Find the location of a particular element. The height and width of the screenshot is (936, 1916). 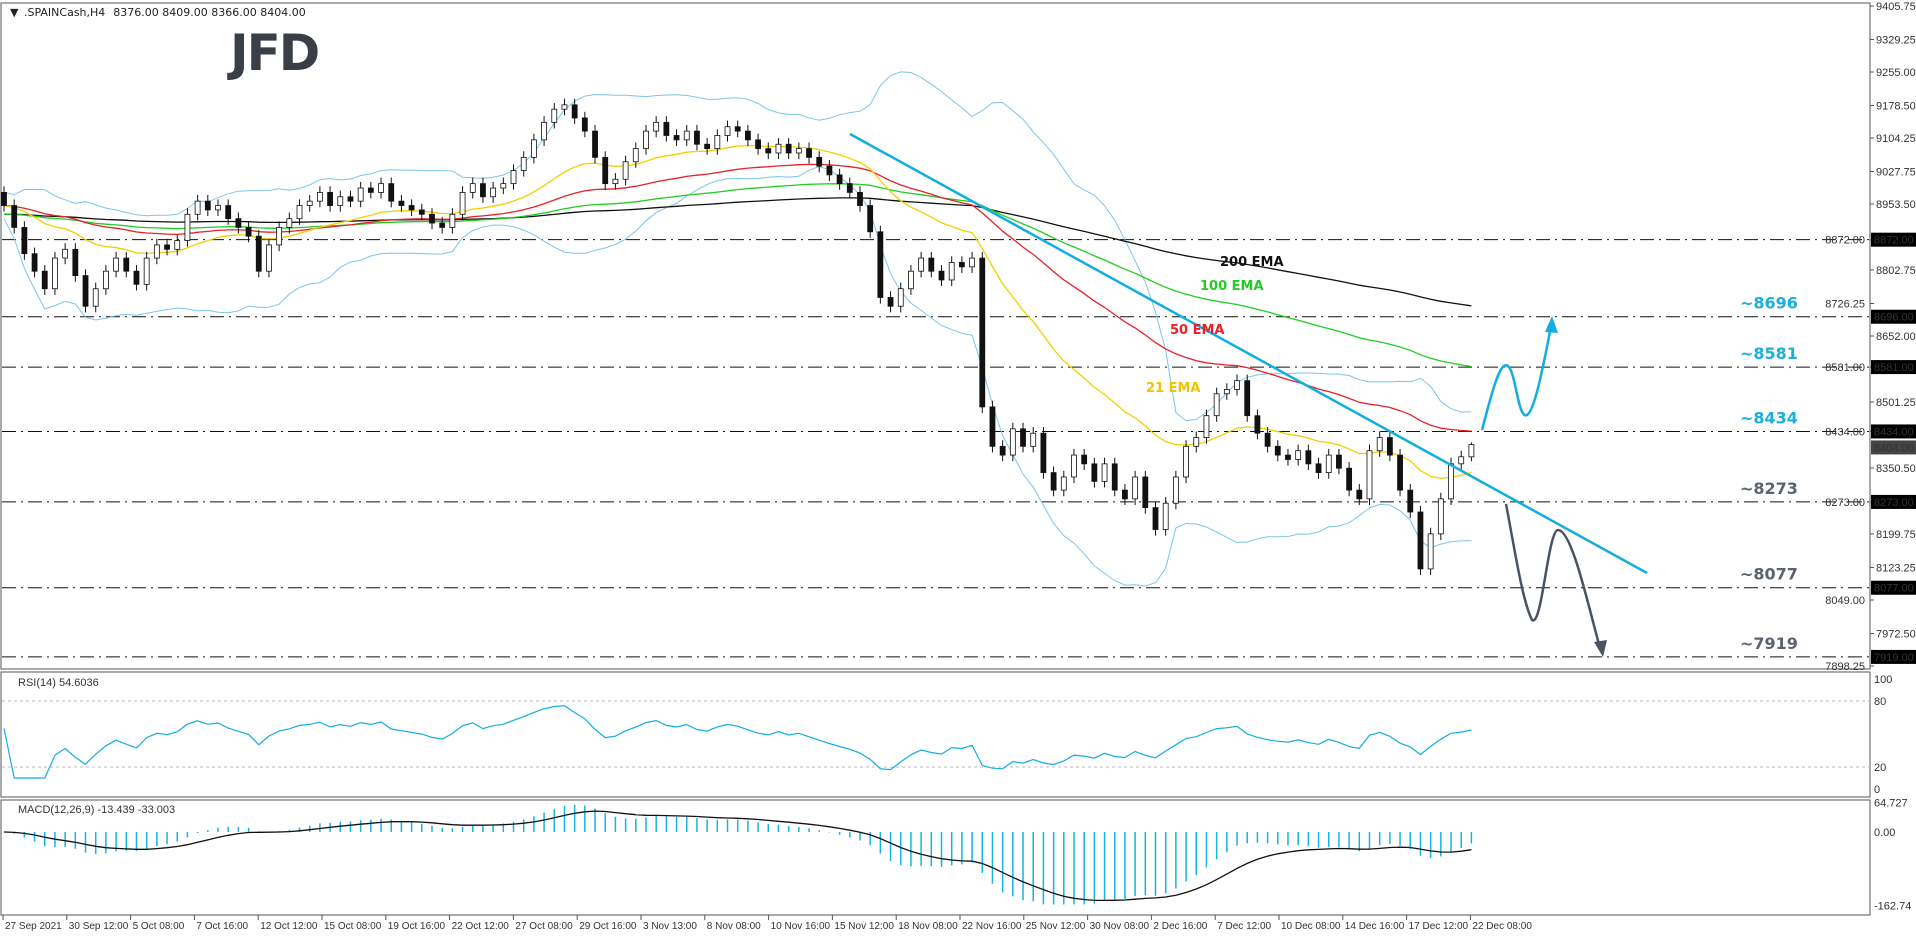

level-axis-label: 8696.00 is located at coordinates (1894, 318).